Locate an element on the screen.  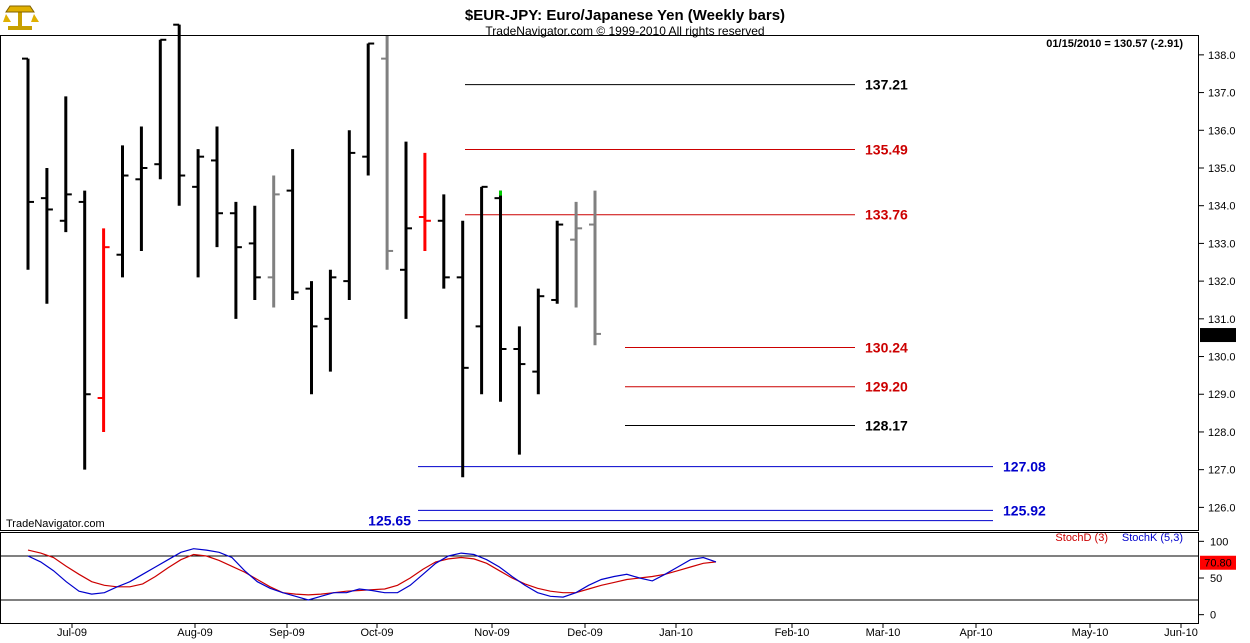
level-label: 135.49 is located at coordinates (886, 150).